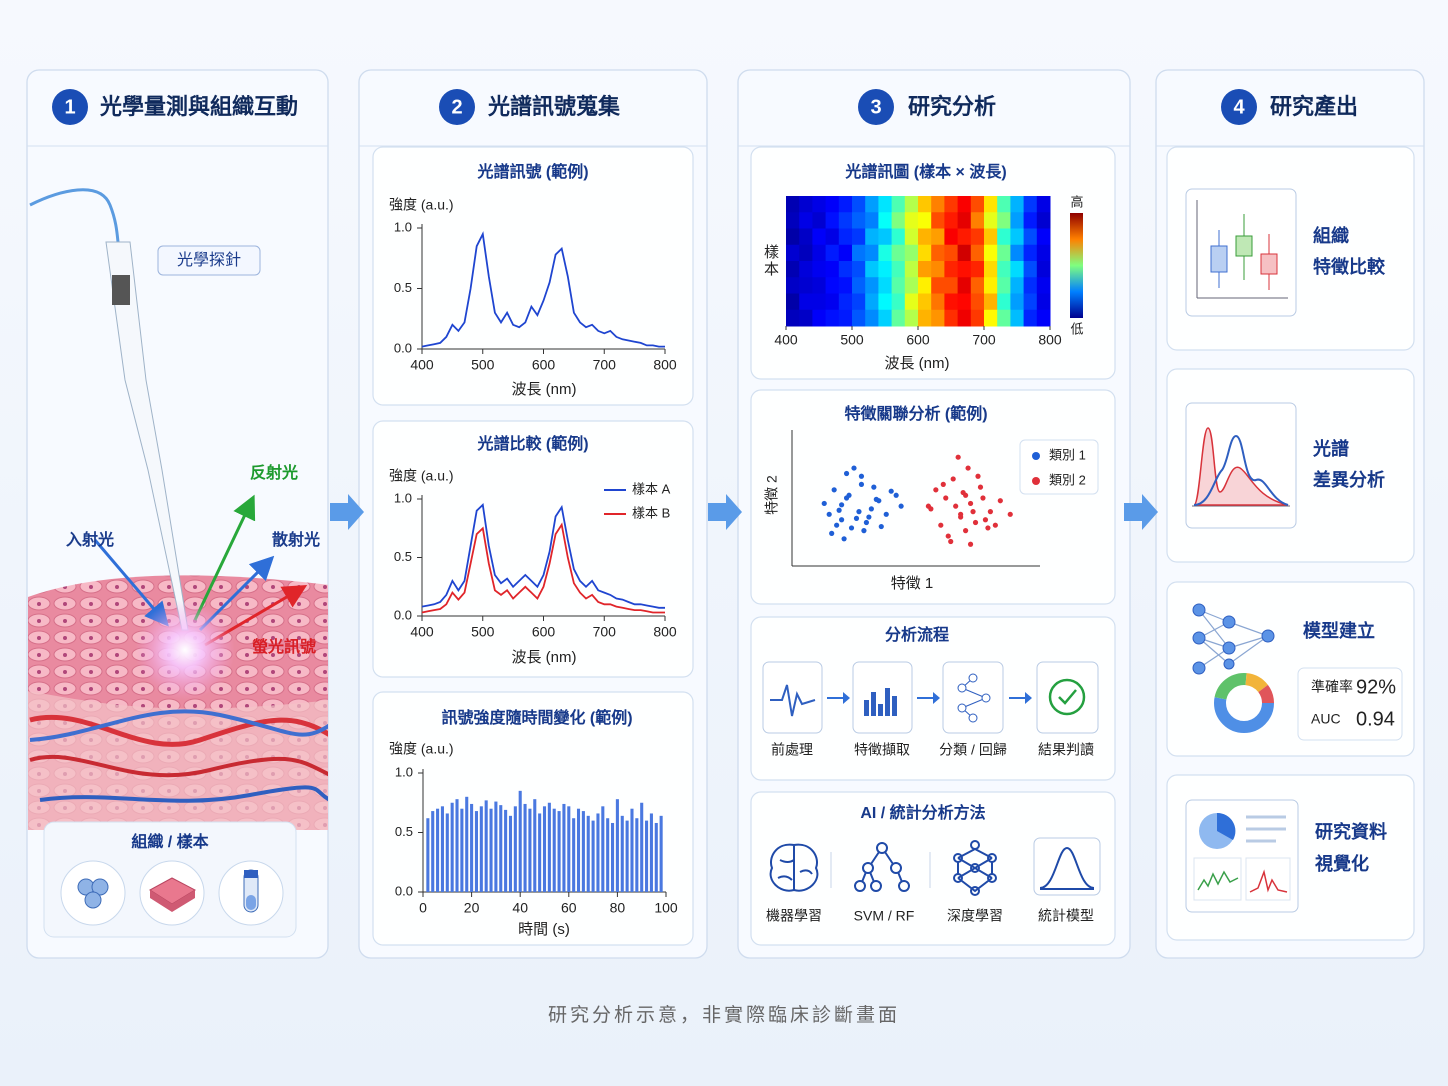 The height and width of the screenshot is (1086, 1448). What do you see at coordinates (422, 632) in the screenshot?
I see `x-tick-label: 400` at bounding box center [422, 632].